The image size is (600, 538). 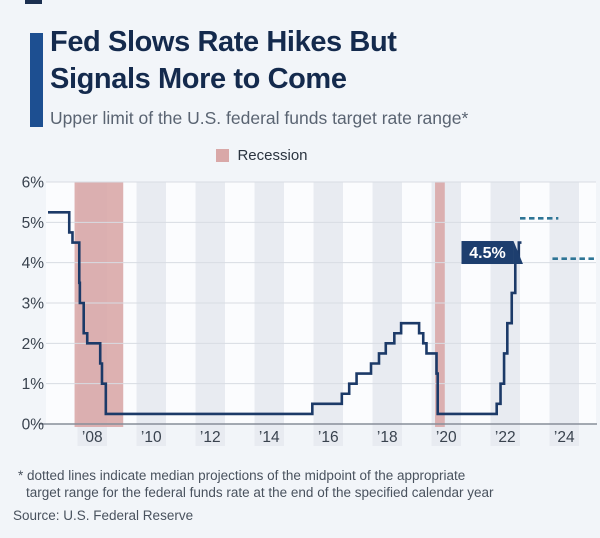 I want to click on logo-fragment, so click(x=33, y=2).